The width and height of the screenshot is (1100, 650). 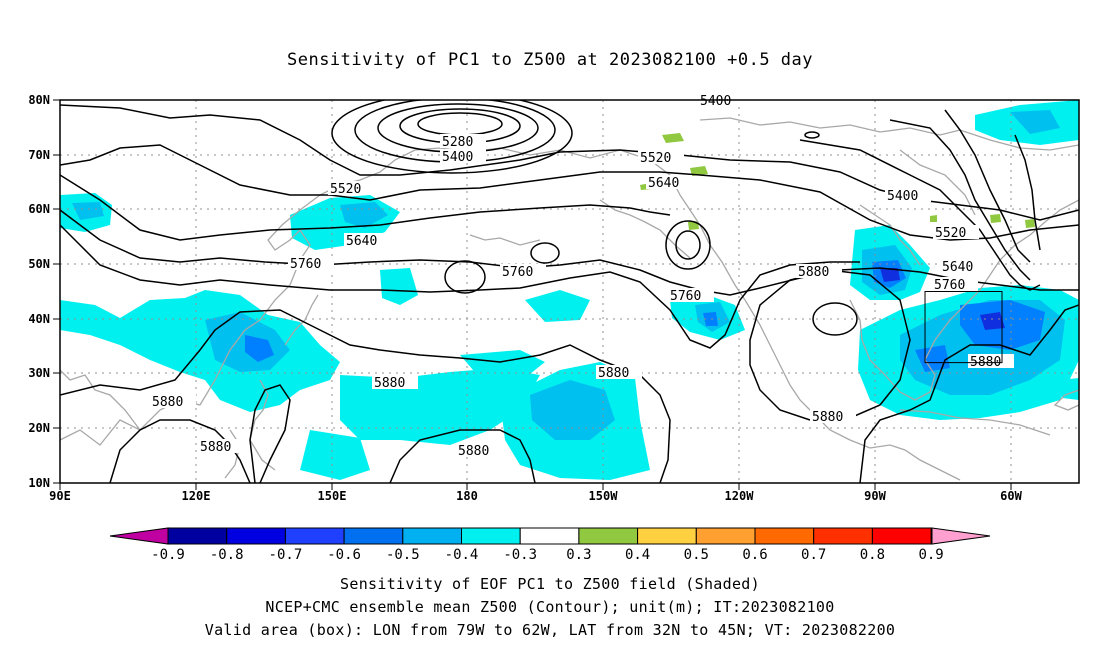 What do you see at coordinates (961, 536) in the screenshot?
I see `colorbar-high-tip` at bounding box center [961, 536].